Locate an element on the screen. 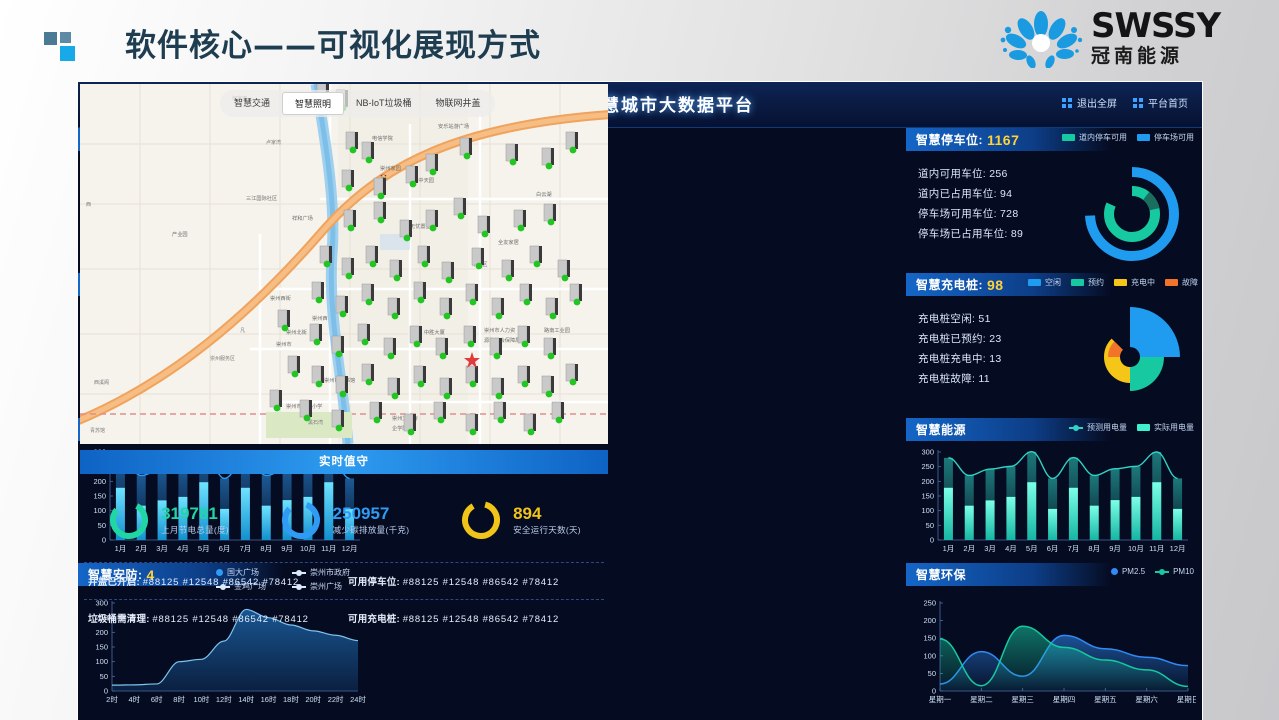  page-title: 软件核心——可视化展现方式 is located at coordinates (333, 46).